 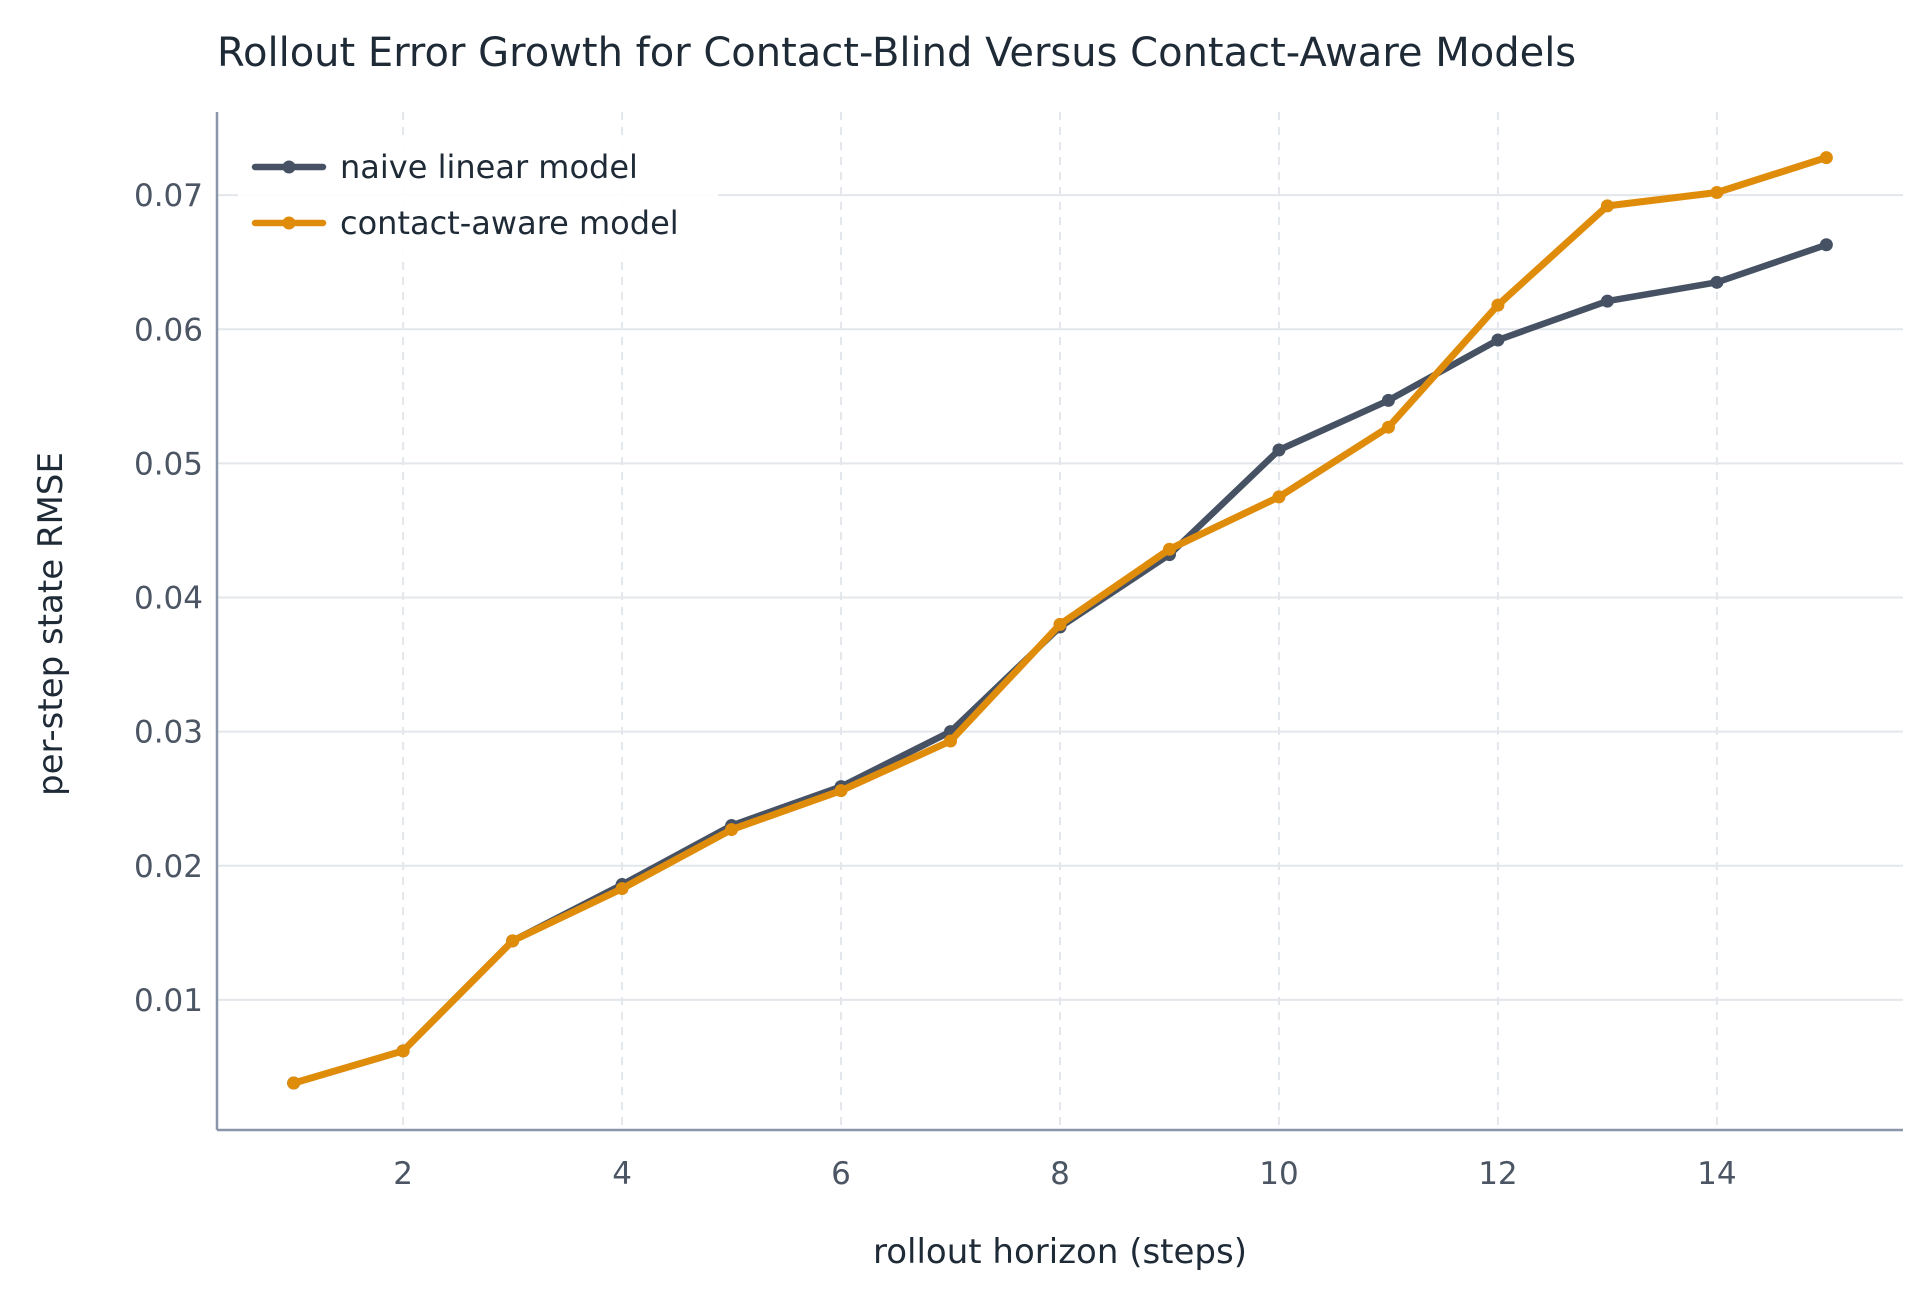 I want to click on y-tick-label: 0.03, so click(x=168, y=733).